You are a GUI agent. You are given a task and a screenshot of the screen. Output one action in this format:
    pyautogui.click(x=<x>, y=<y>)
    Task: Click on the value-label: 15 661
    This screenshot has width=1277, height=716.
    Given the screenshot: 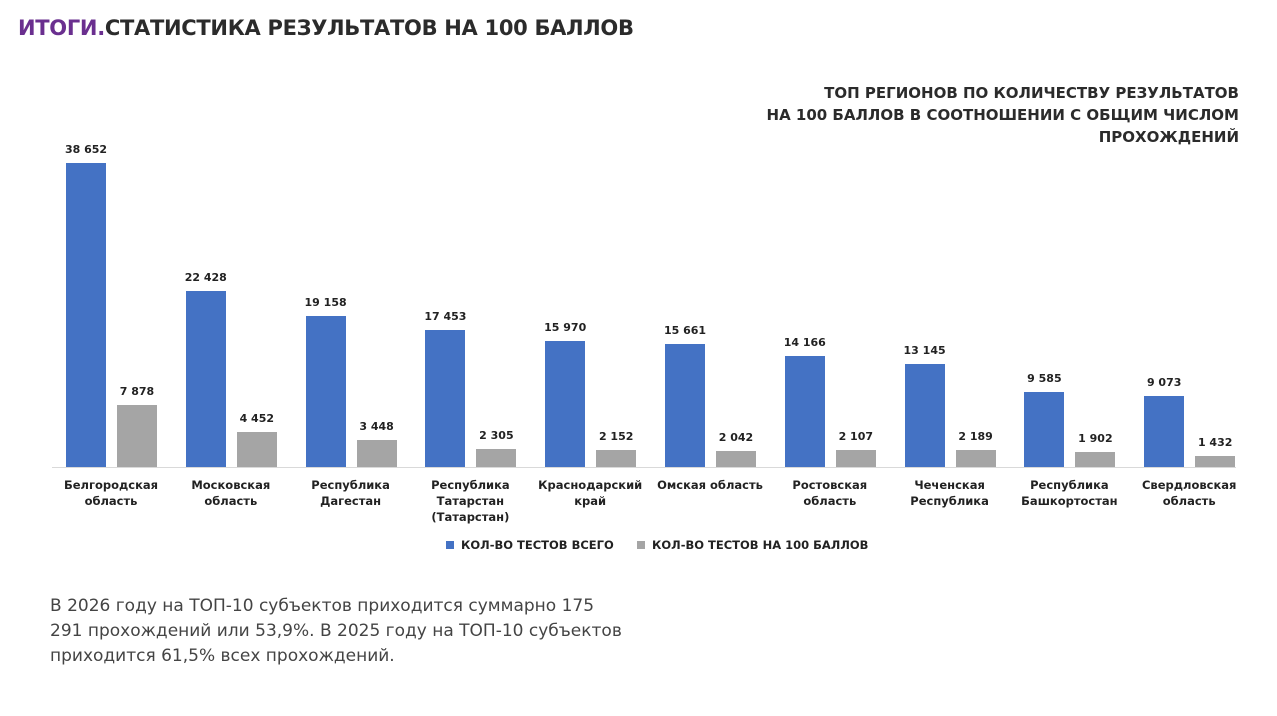 What is the action you would take?
    pyautogui.click(x=685, y=330)
    